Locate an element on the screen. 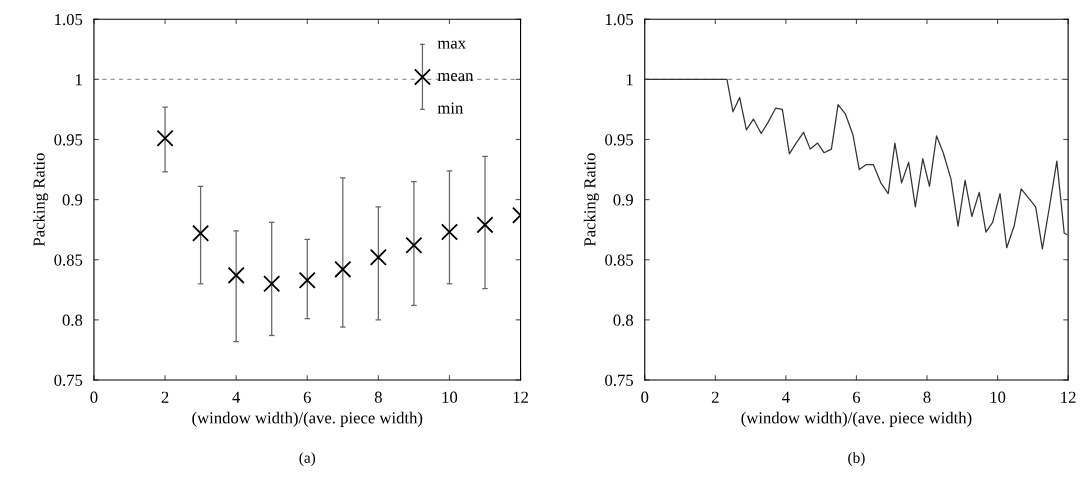 The height and width of the screenshot is (481, 1080). line-series is located at coordinates (856, 164).